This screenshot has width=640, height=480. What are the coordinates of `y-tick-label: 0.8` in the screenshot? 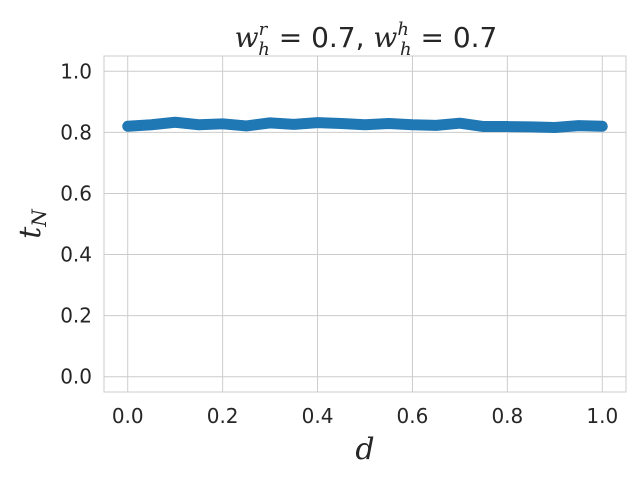 It's located at (76, 132).